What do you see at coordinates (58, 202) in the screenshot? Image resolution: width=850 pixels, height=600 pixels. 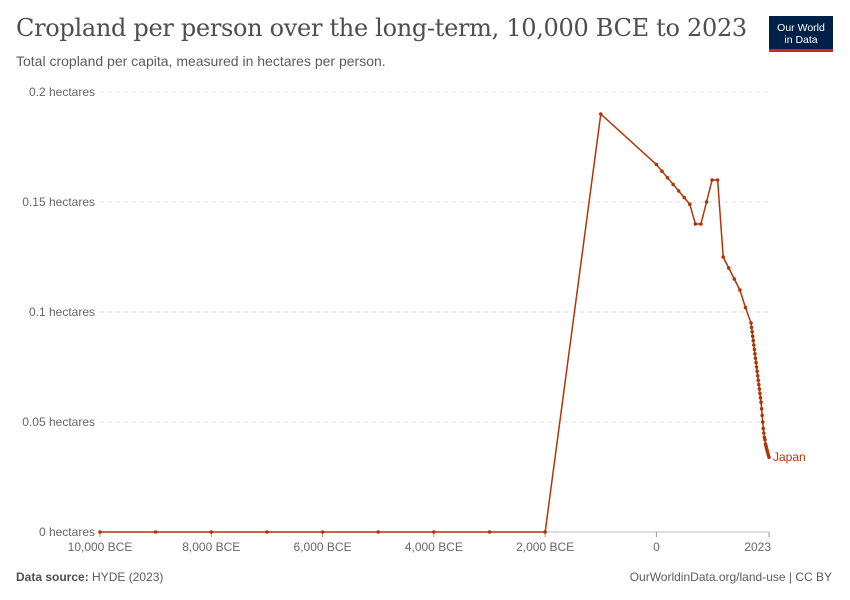 I see `y-tick-label: 0.15 hectares` at bounding box center [58, 202].